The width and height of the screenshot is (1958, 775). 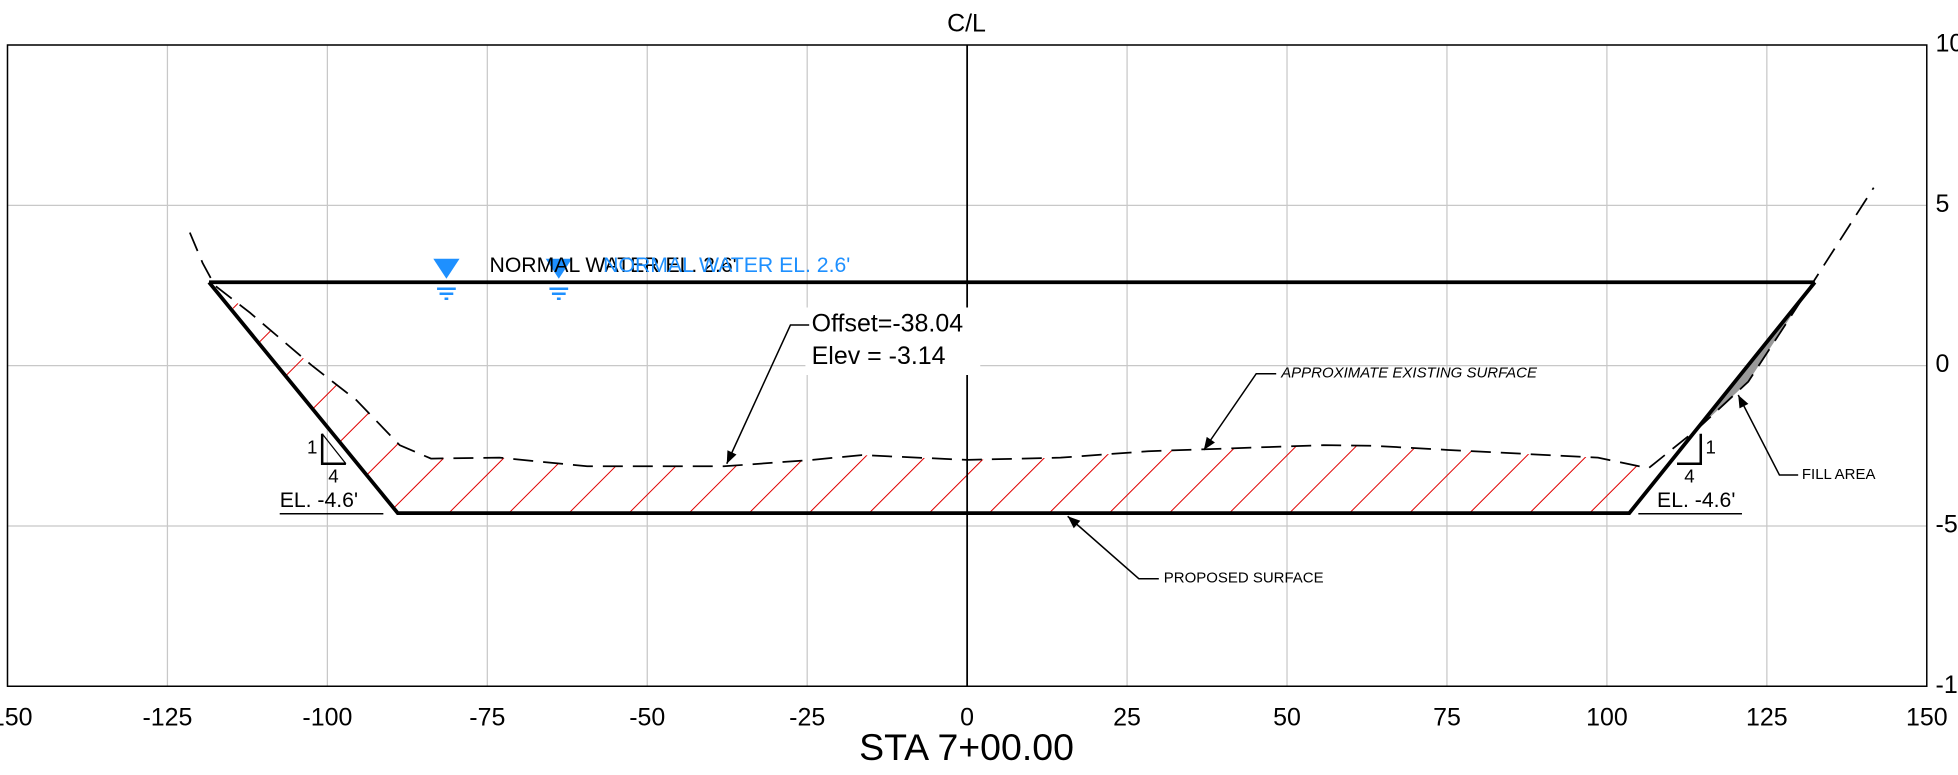 What do you see at coordinates (327, 717) in the screenshot?
I see `x-tick-label: -100` at bounding box center [327, 717].